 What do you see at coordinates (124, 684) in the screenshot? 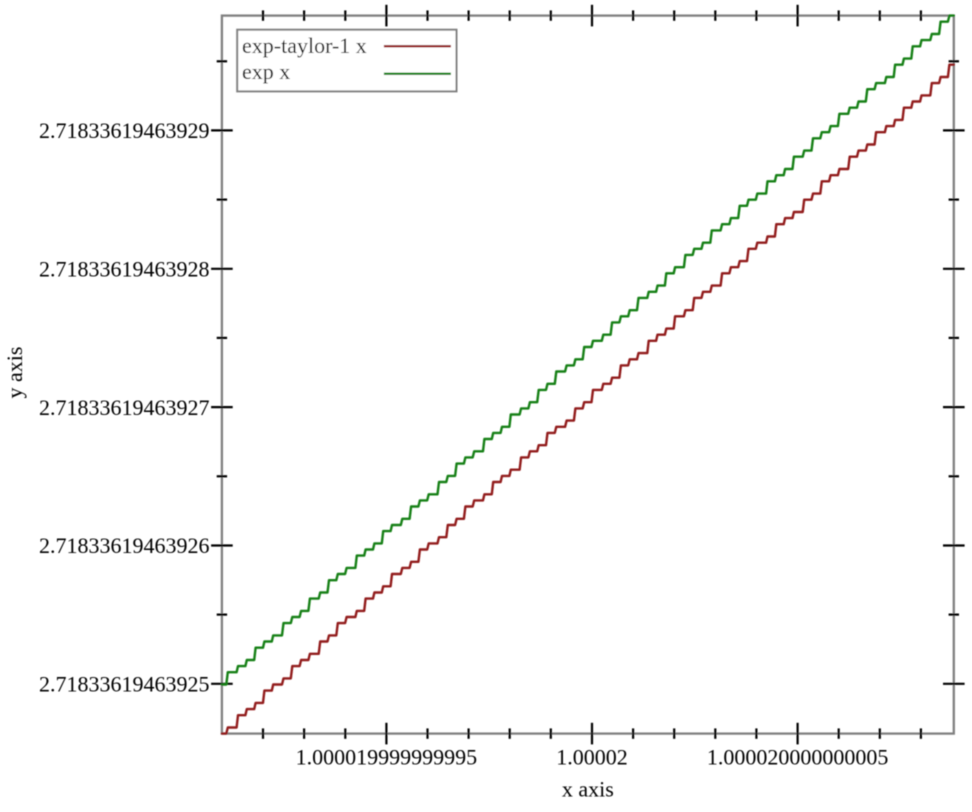
I see `svg-text: 2.71833619463925` at bounding box center [124, 684].